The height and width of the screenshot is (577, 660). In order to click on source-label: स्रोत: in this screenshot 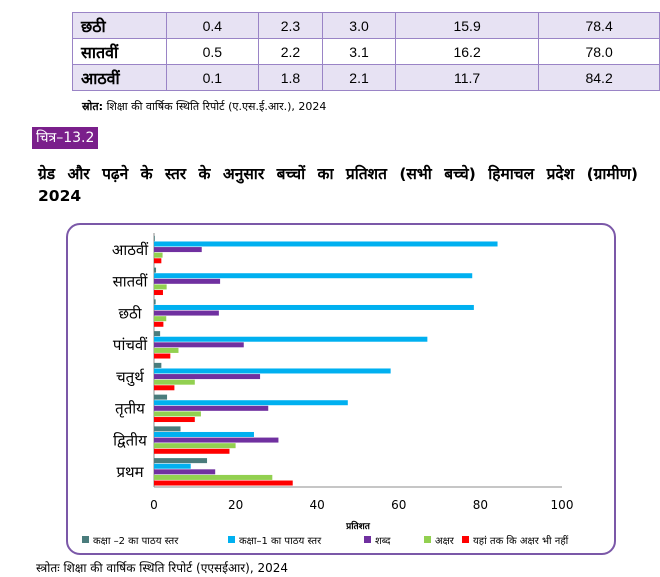, I will do `click(93, 106)`.